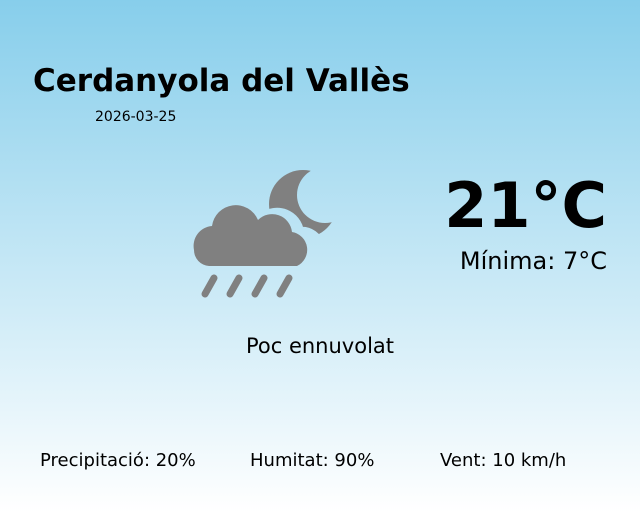  I want to click on condition-label: Poc ennuvolat, so click(320, 346).